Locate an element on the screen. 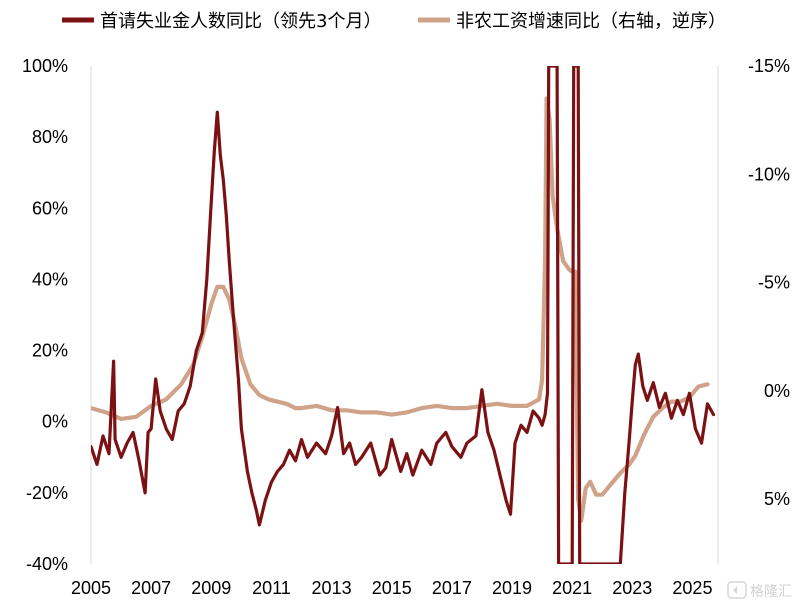  x-tick-label: 2019 is located at coordinates (512, 588).